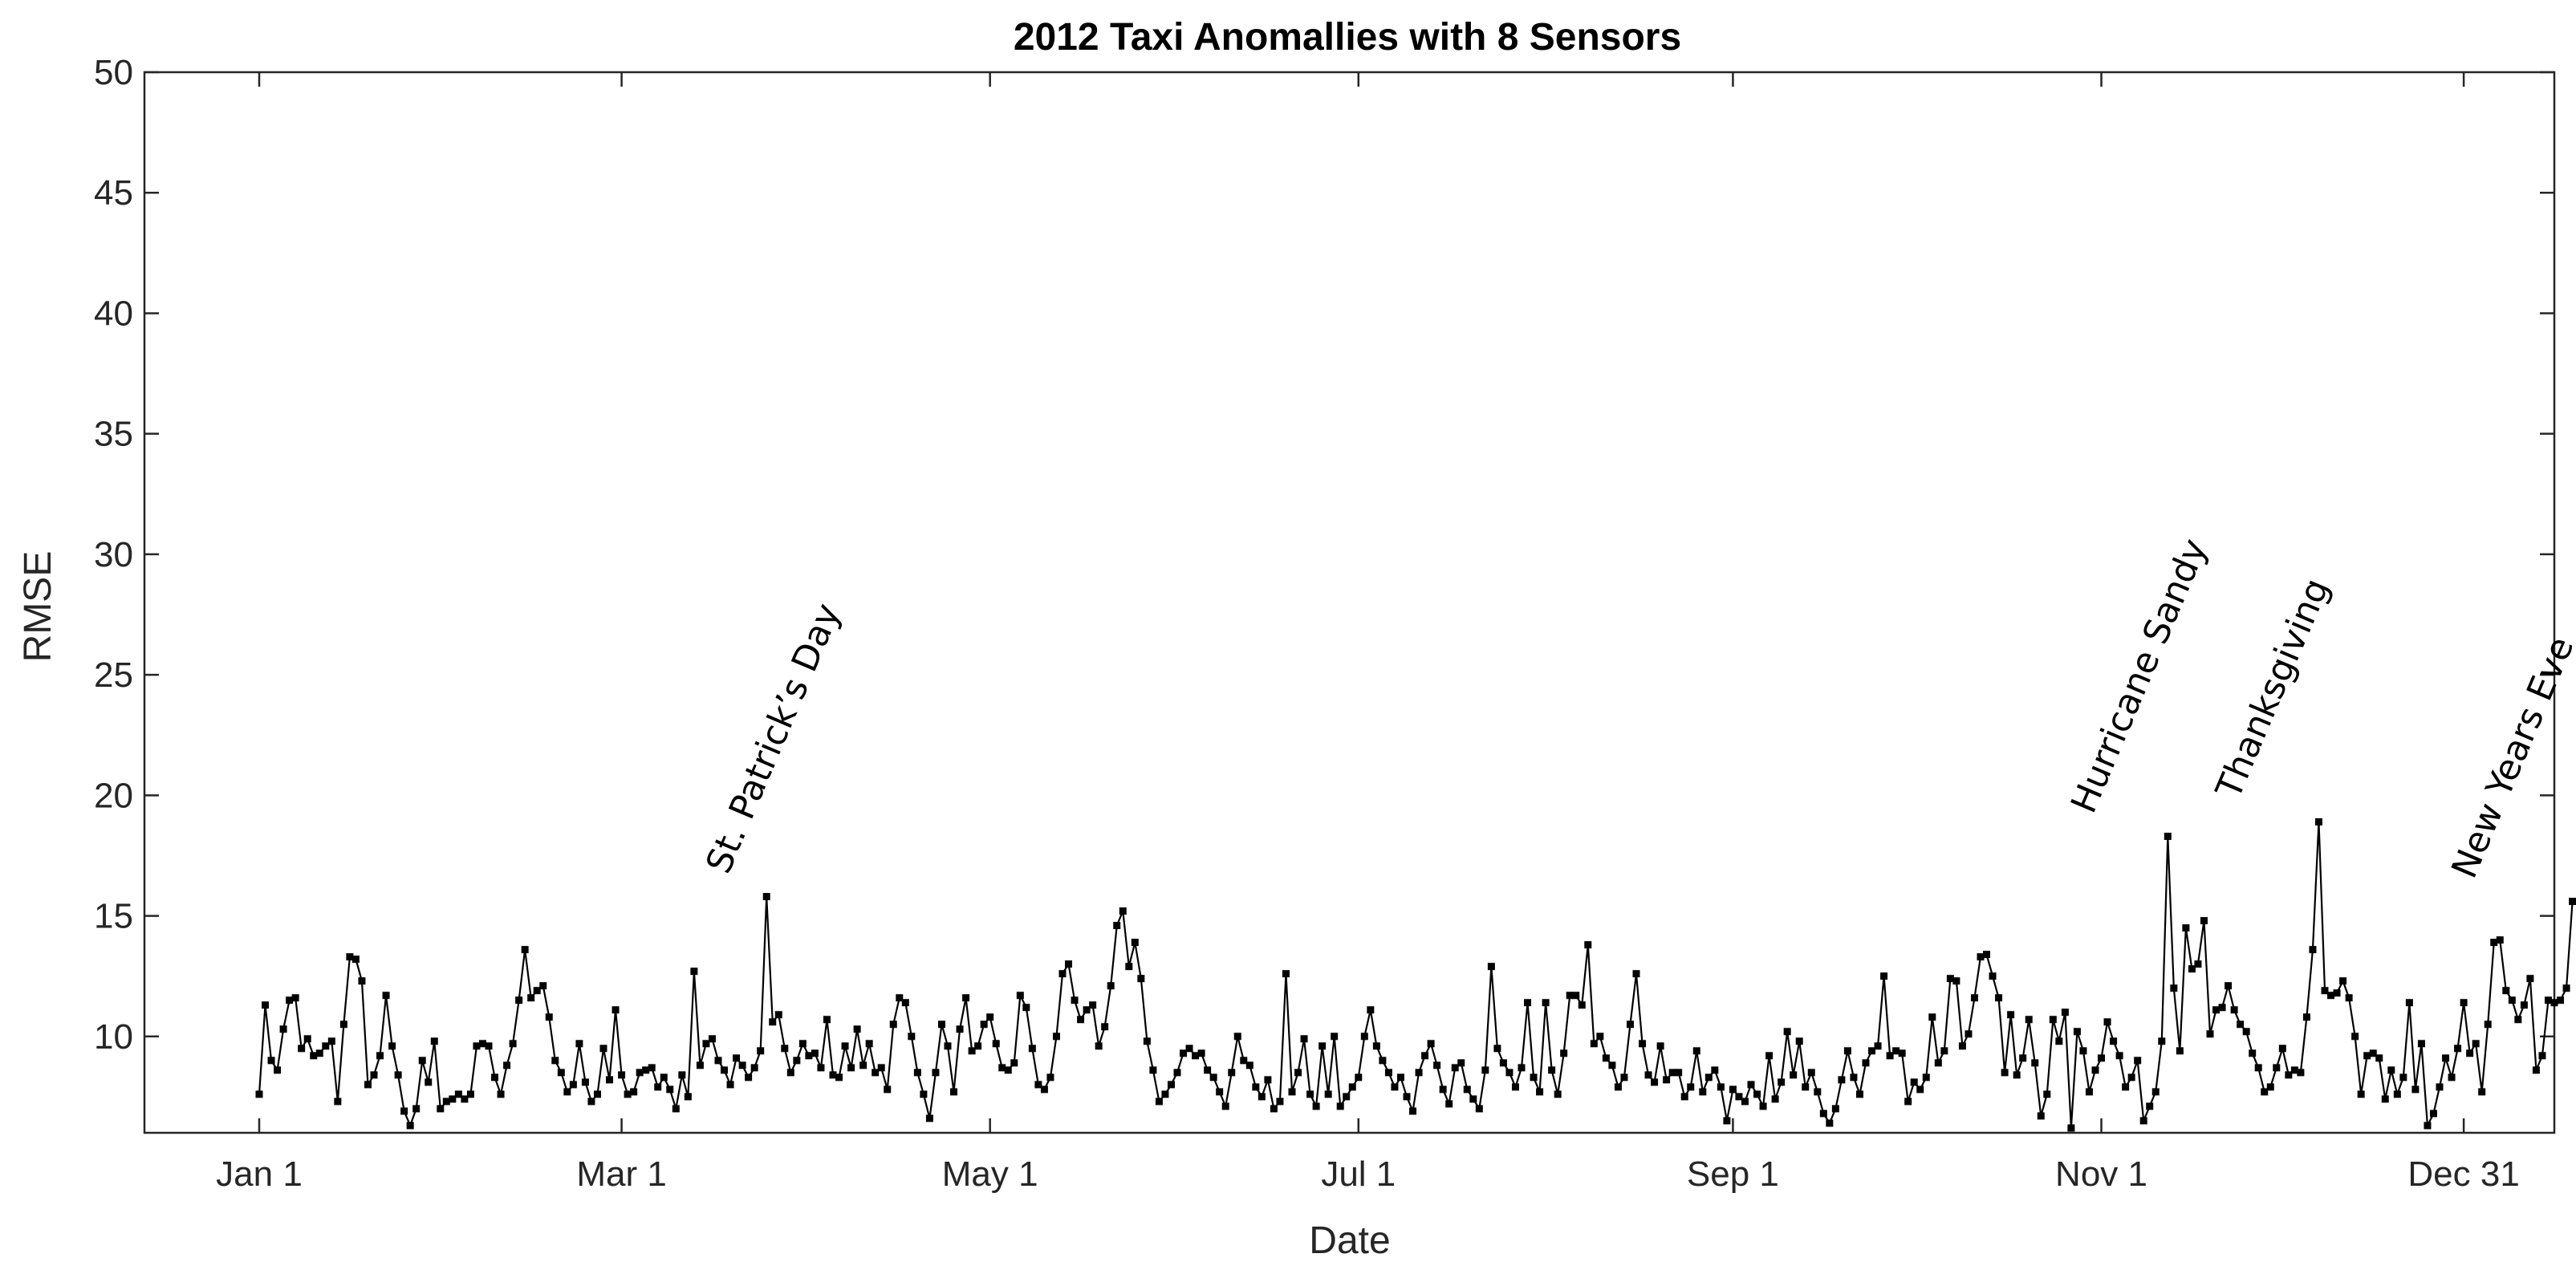 The width and height of the screenshot is (2576, 1274). What do you see at coordinates (1347, 37) in the screenshot?
I see `chart-title: 2012 Taxi Anomallies with 8 Sensors` at bounding box center [1347, 37].